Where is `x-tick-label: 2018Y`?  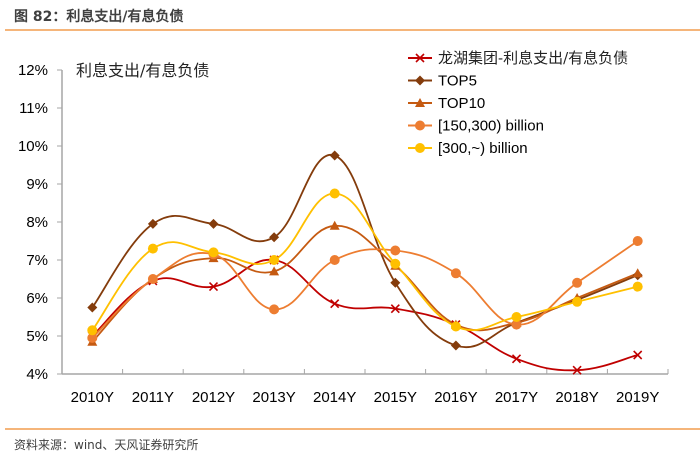 x-tick-label: 2018Y is located at coordinates (576, 397).